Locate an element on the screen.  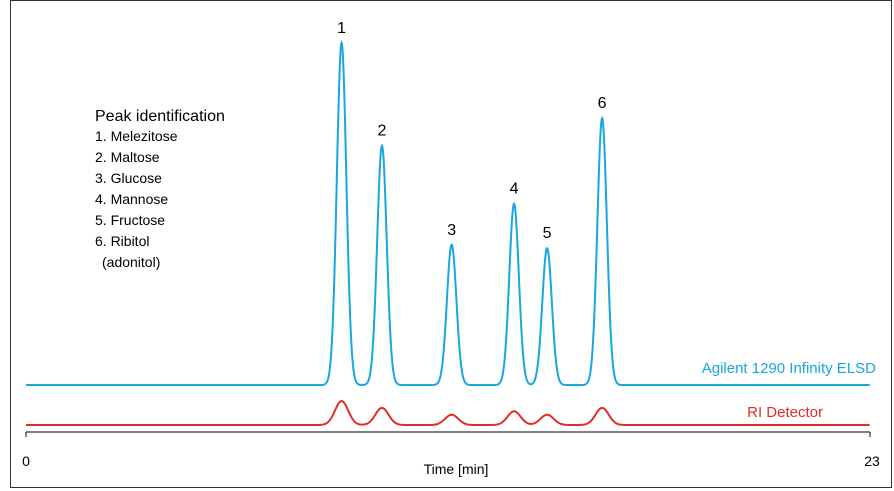
legend-item-4: 4. Mannose is located at coordinates (131, 199).